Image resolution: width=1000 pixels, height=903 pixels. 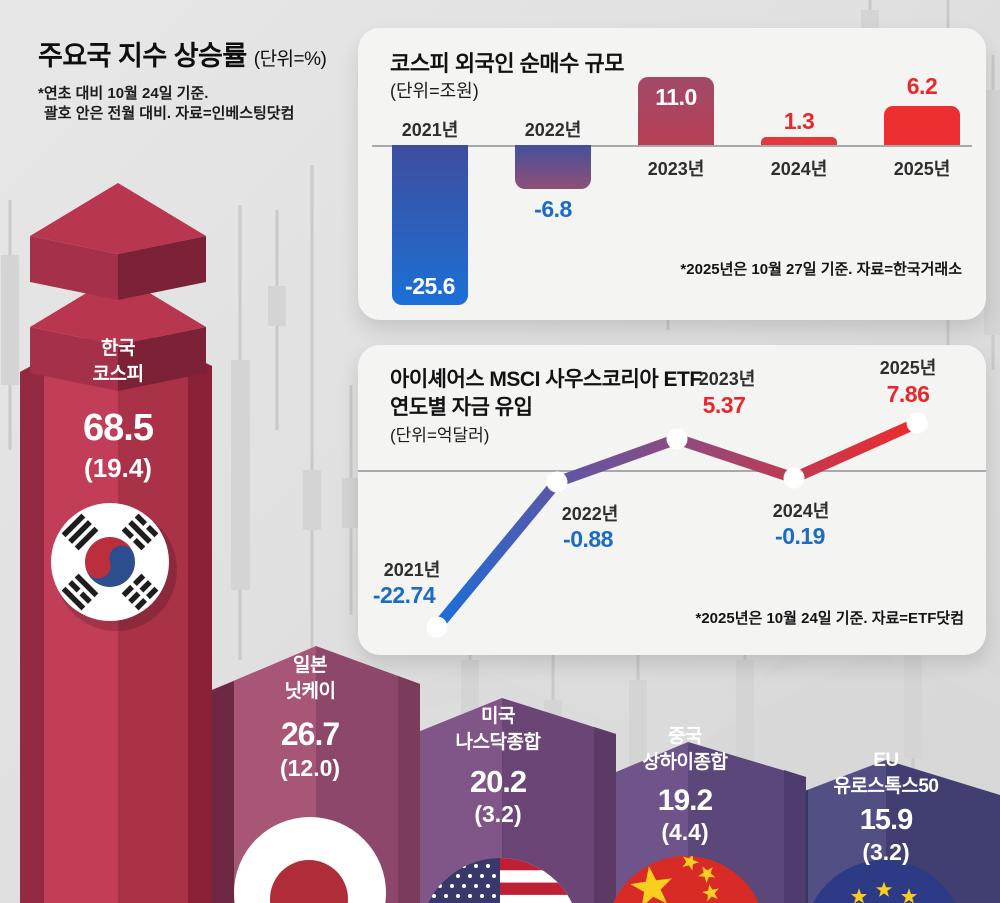 I want to click on tower-china-index: 상하이종합, so click(x=685, y=762).